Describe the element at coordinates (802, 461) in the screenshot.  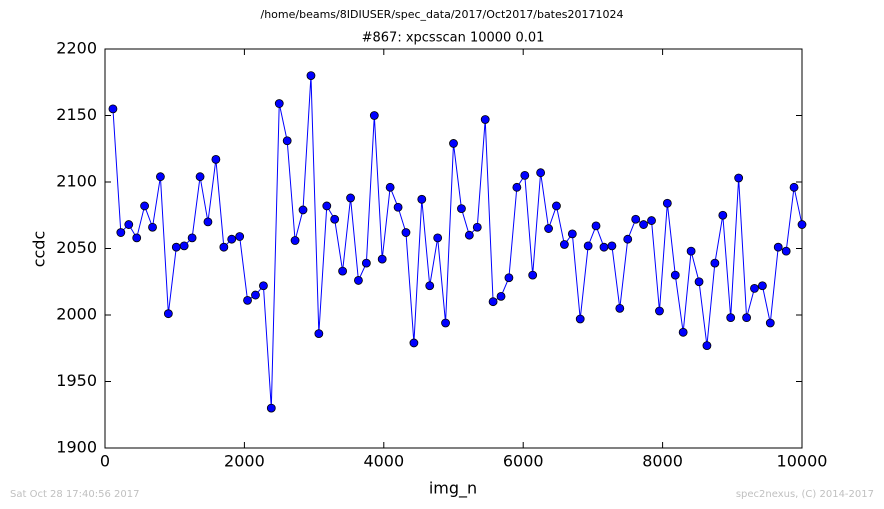
I see `x-tick-label: 10000` at that location.